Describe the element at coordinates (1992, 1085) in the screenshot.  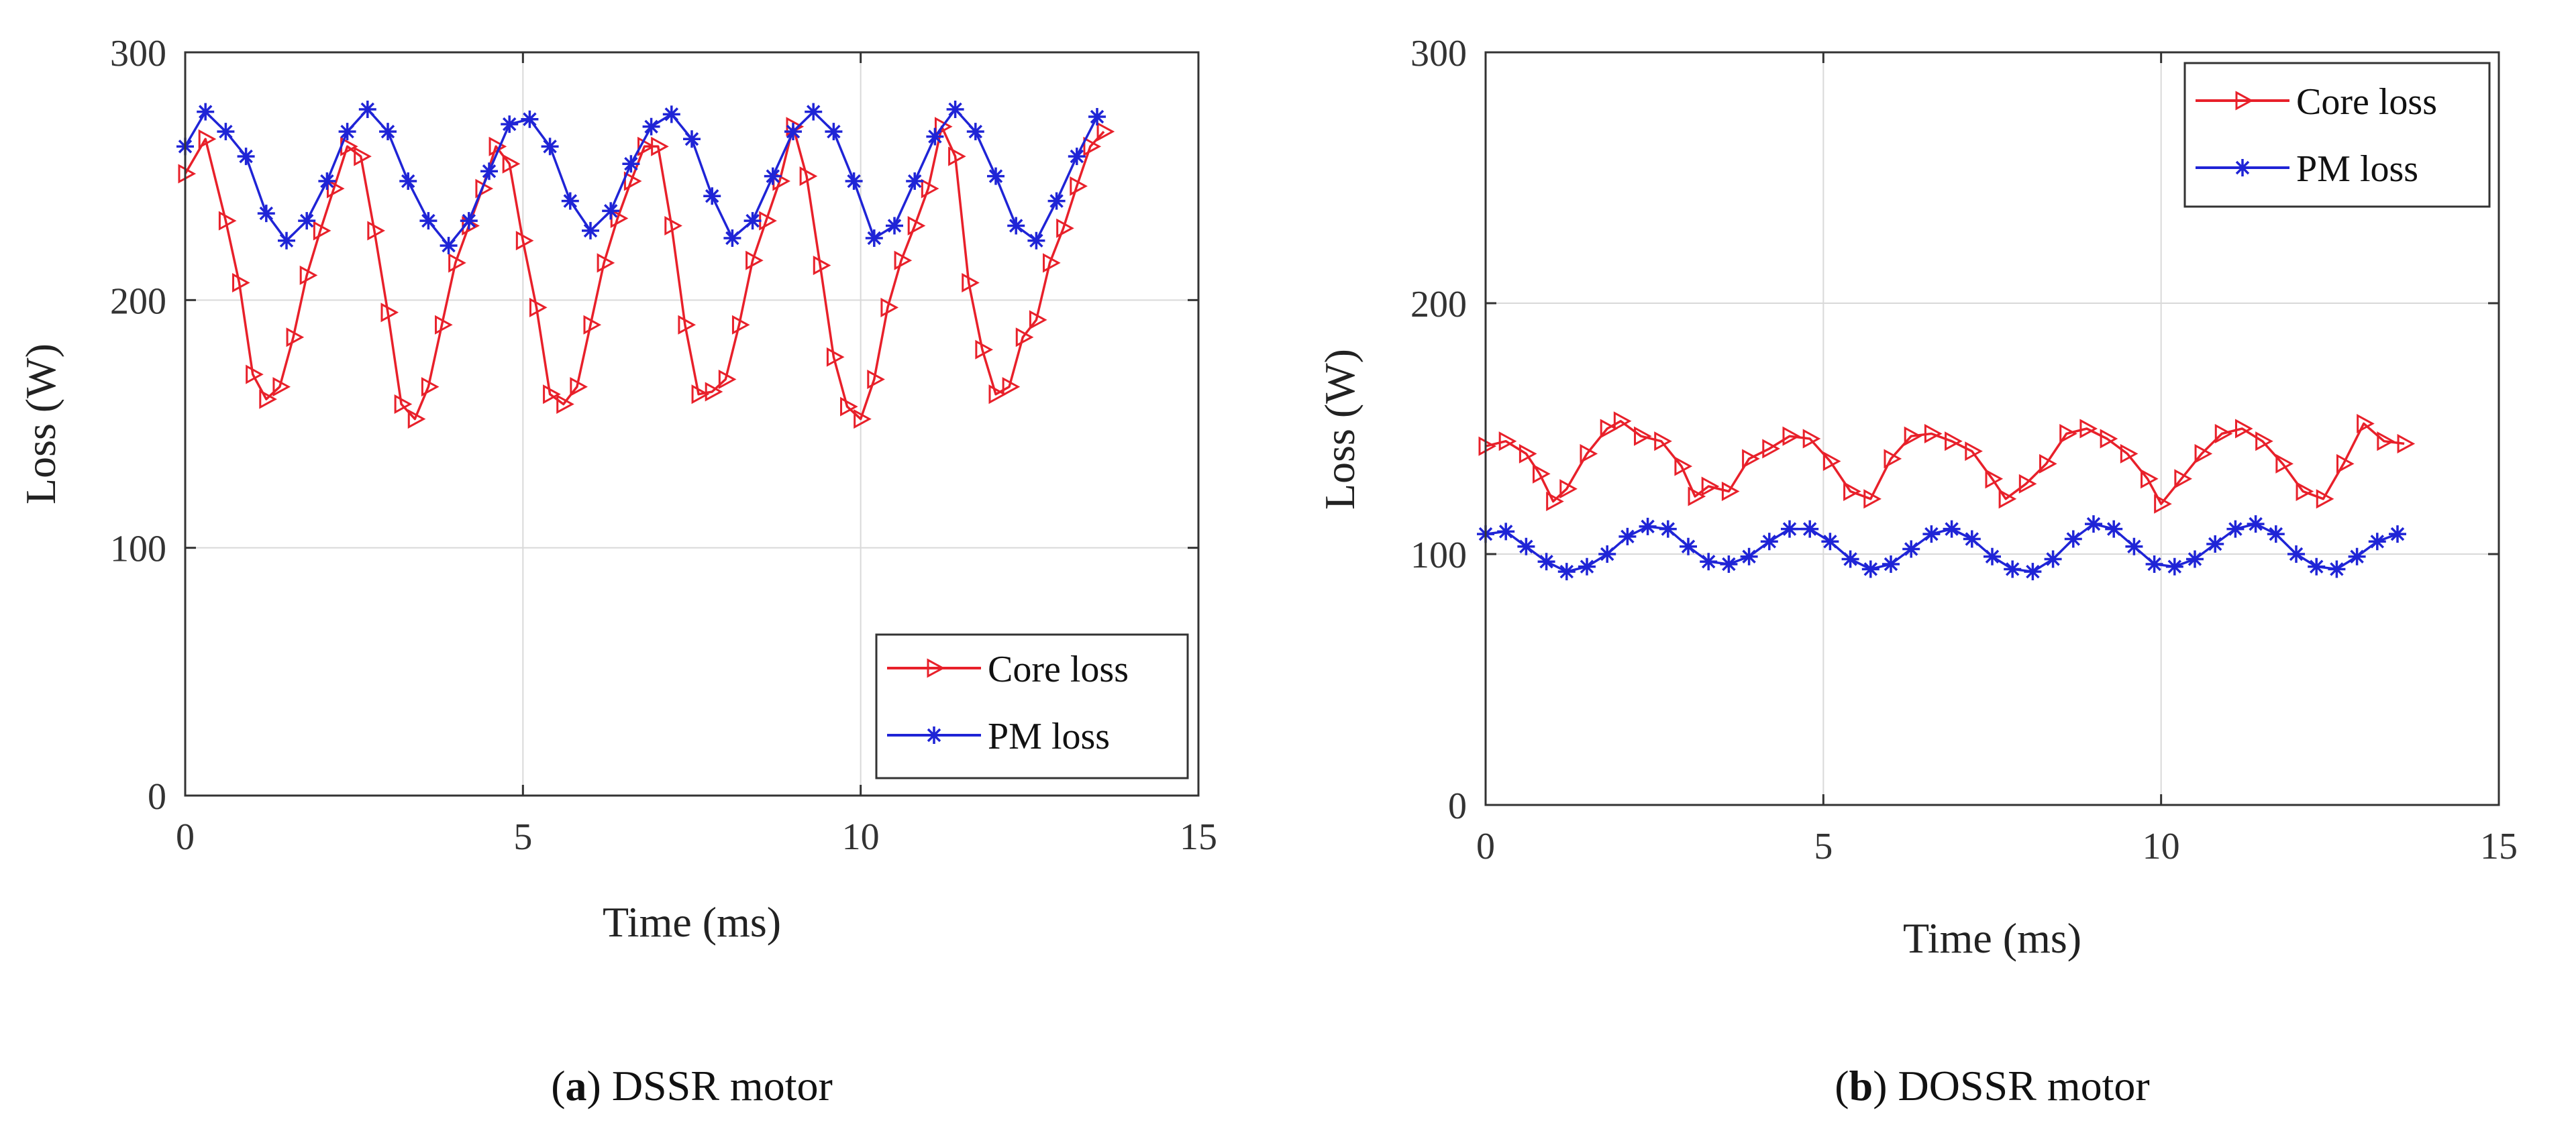
I see `panel-b-caption: (b) DOSSR motor` at that location.